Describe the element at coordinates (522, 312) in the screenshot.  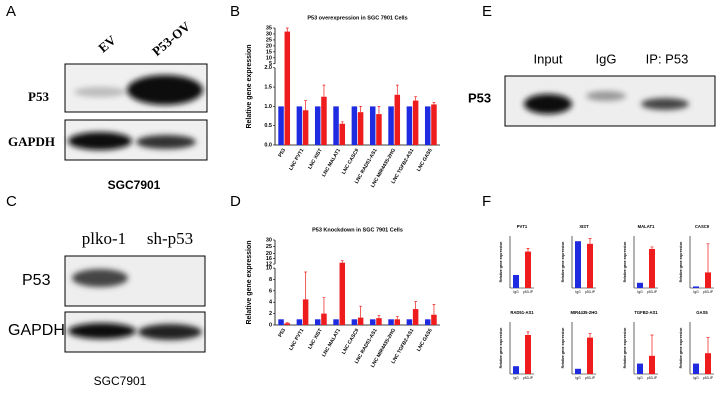
I see `chart-title: RAD51-AS1` at that location.